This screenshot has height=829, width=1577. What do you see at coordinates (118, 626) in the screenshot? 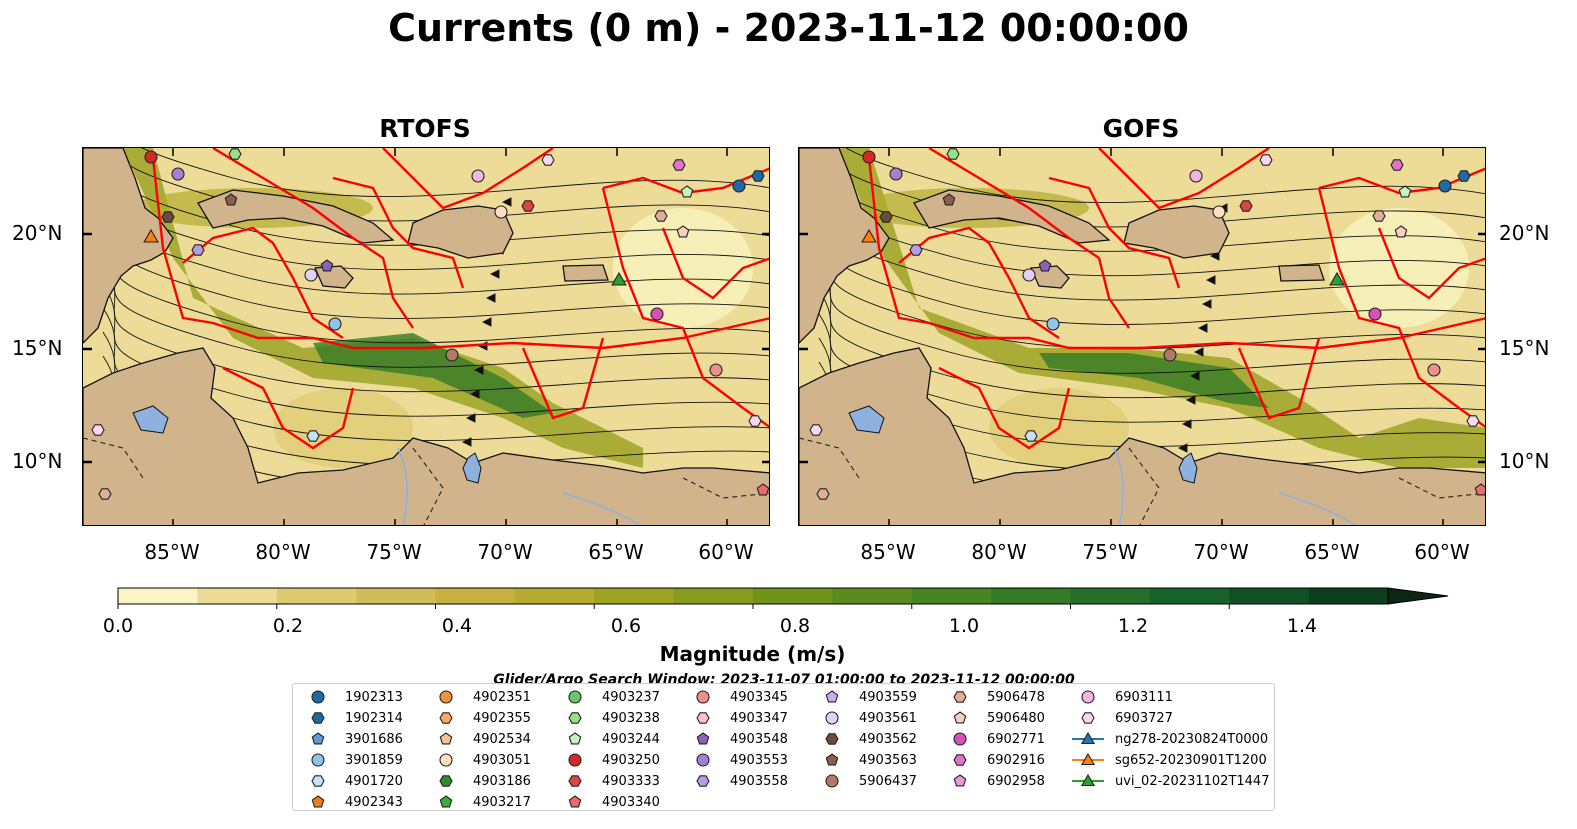
I see `colorbar-tick-label: 0.0` at bounding box center [118, 626].